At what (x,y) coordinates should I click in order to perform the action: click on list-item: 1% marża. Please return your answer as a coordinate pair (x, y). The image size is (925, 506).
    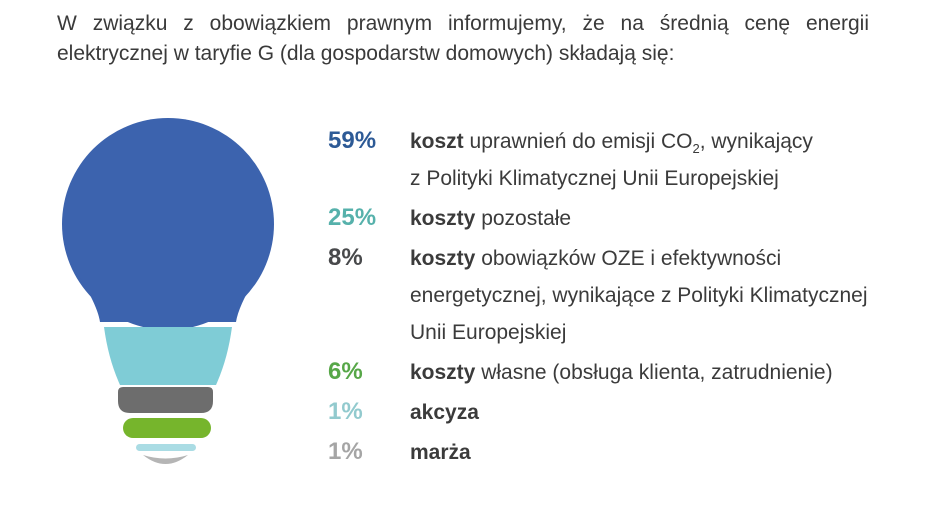
    Looking at the image, I should click on (610, 452).